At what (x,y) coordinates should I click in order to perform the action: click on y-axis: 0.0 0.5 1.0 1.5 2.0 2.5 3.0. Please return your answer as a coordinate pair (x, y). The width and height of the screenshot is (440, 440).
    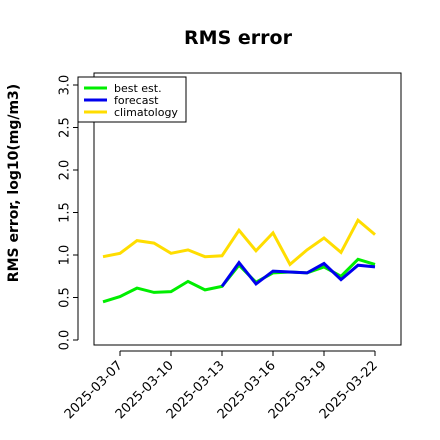
    Looking at the image, I should click on (68, 213).